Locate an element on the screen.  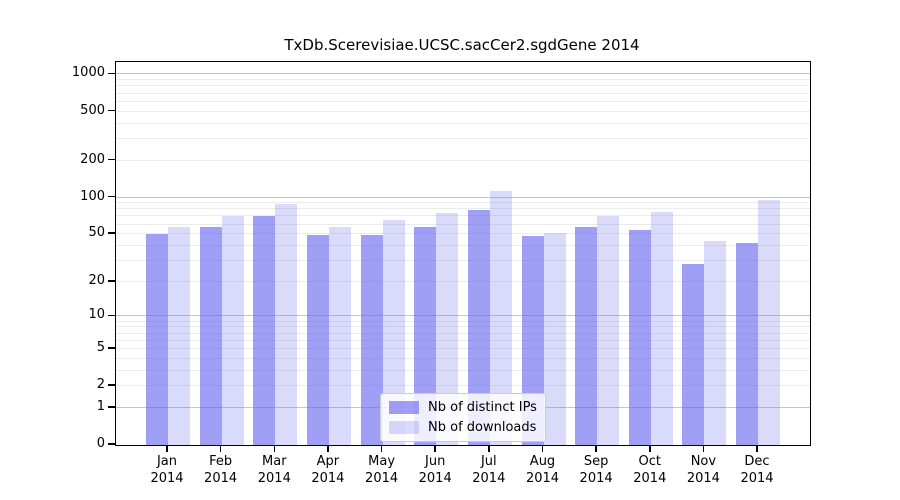
legend-swatch-downloads is located at coordinates (404, 427).